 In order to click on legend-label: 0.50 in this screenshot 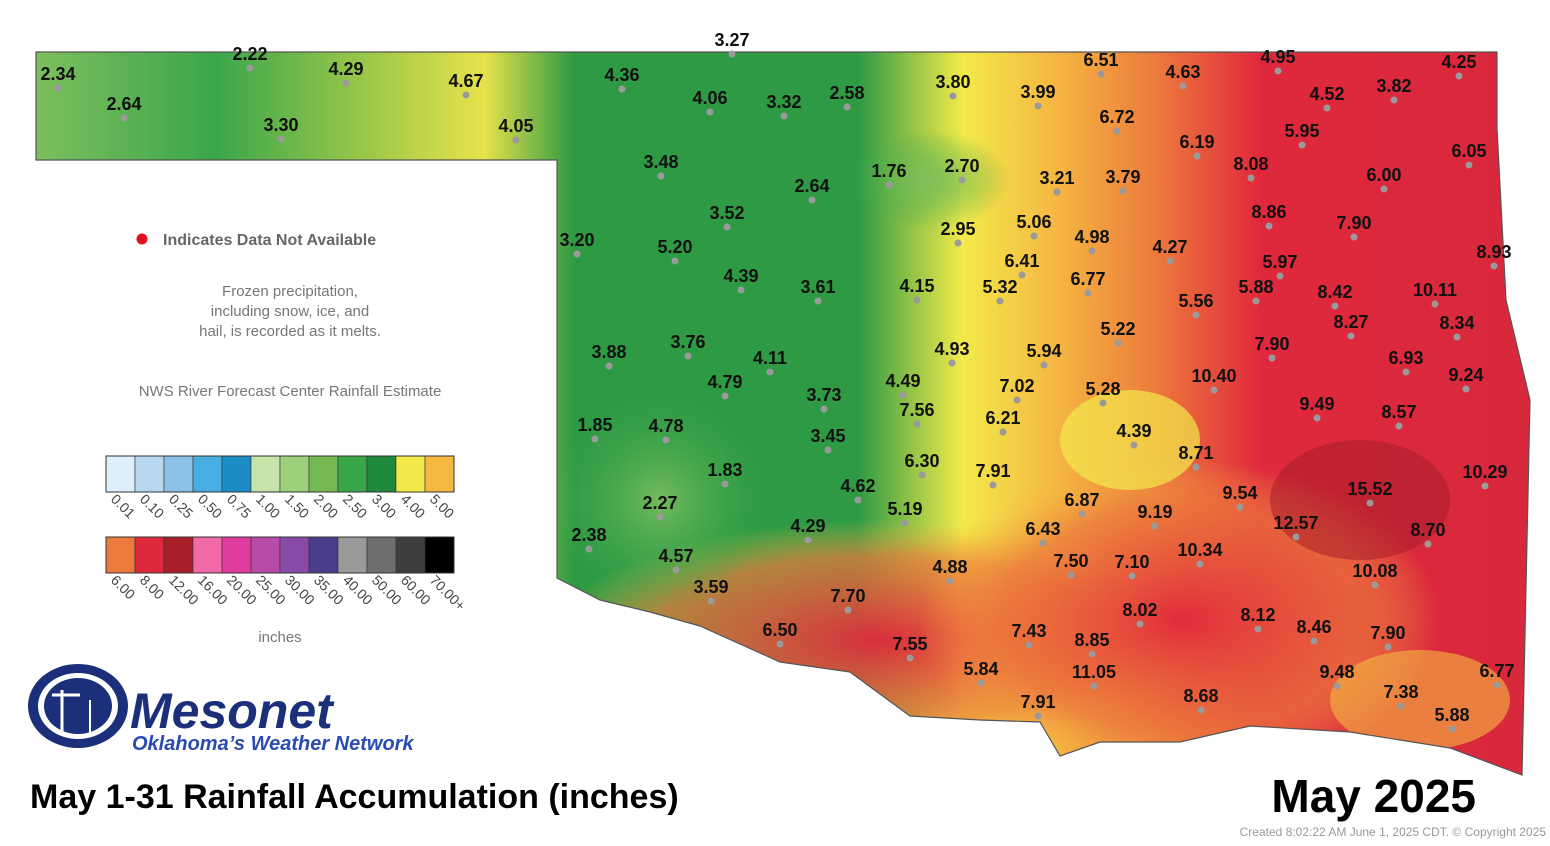, I will do `click(210, 506)`.